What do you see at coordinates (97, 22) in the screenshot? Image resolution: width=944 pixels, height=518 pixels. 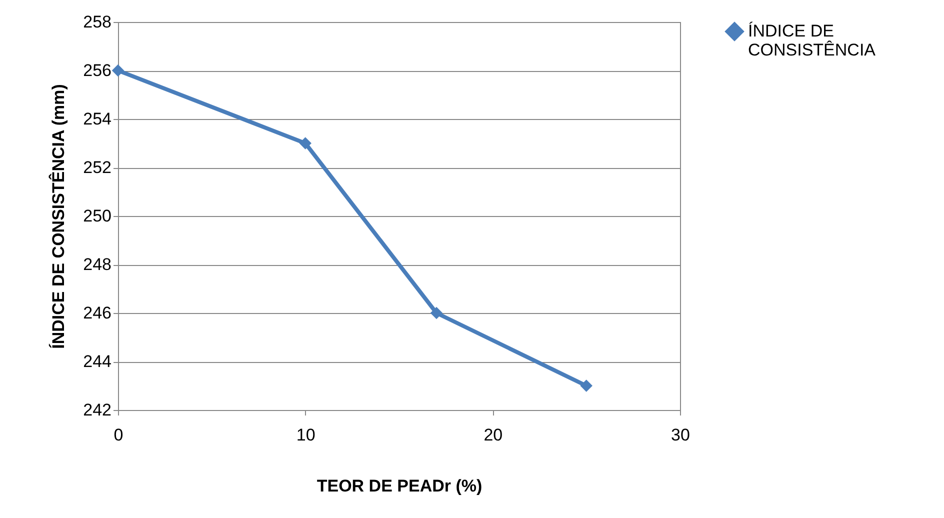 I see `y-tick-label: 258` at bounding box center [97, 22].